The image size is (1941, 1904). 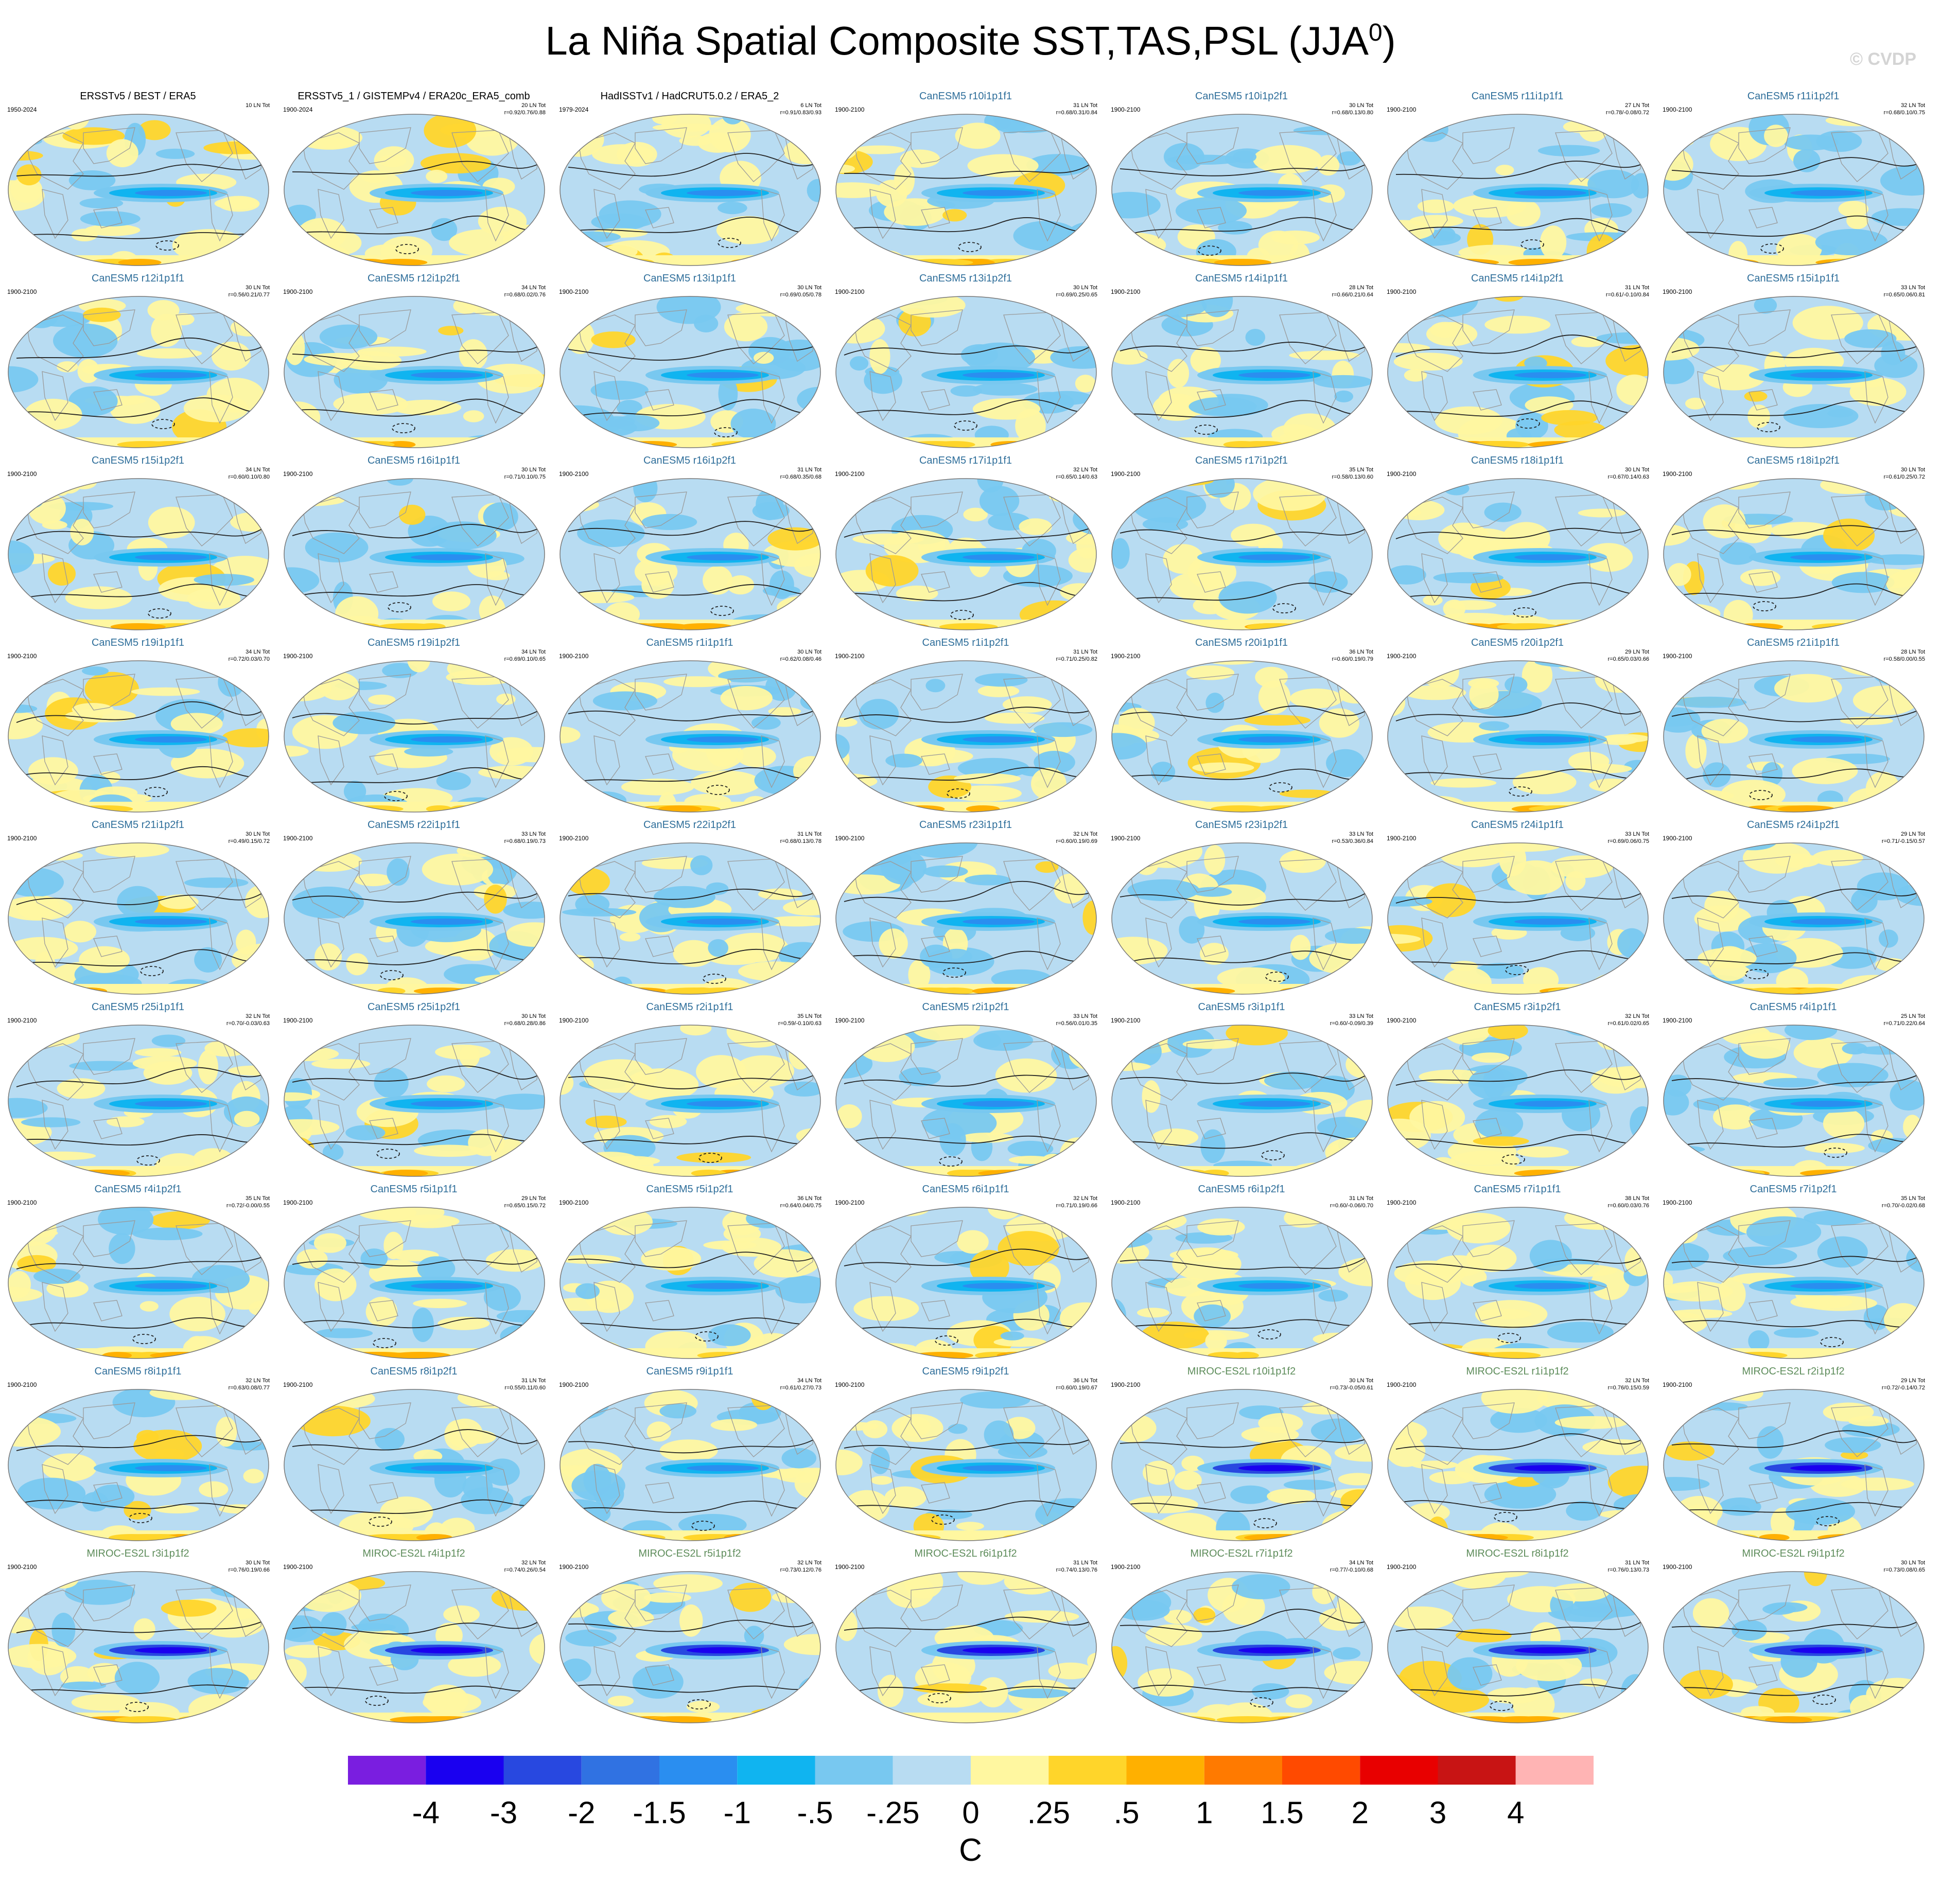 What do you see at coordinates (1076, 109) in the screenshot?
I see `panel-stats: 31 LN Tot r=0.68/0.31/0.84` at bounding box center [1076, 109].